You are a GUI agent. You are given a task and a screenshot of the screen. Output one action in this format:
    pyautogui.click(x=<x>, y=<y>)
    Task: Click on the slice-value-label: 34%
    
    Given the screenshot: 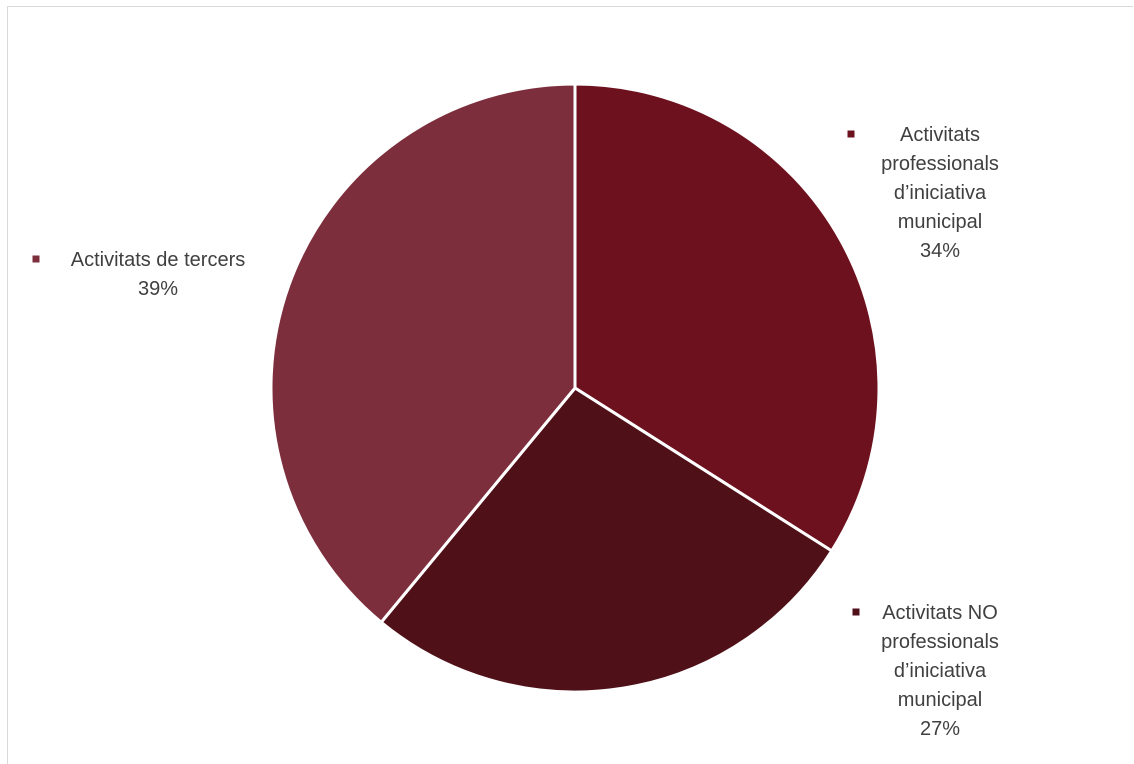 What is the action you would take?
    pyautogui.click(x=940, y=251)
    